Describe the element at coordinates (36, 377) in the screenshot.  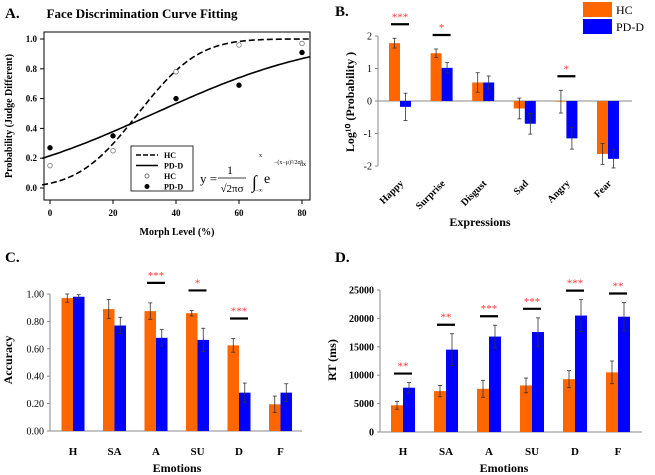
I see `y-tick-label: 0.40` at that location.